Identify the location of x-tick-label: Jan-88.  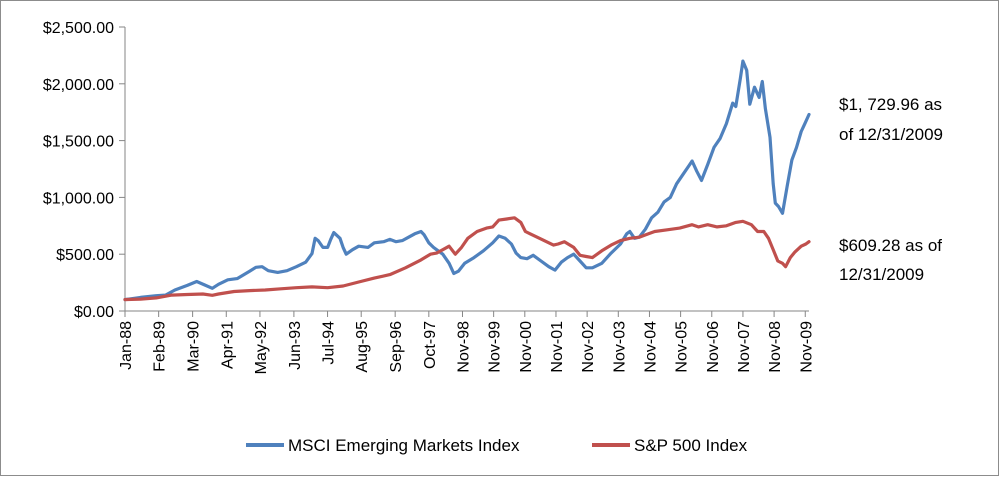
(126, 345).